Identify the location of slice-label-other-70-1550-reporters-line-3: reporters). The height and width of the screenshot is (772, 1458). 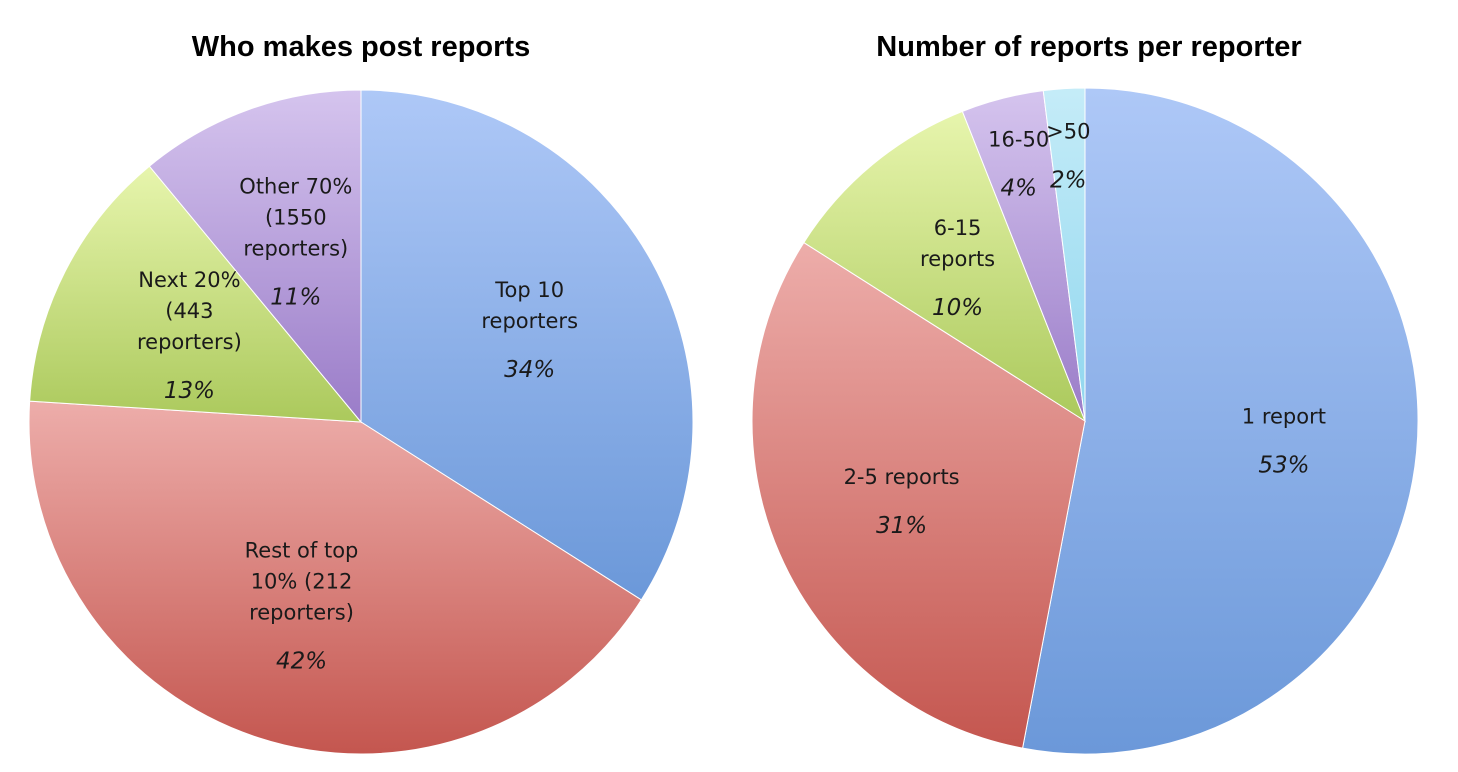
(295, 248).